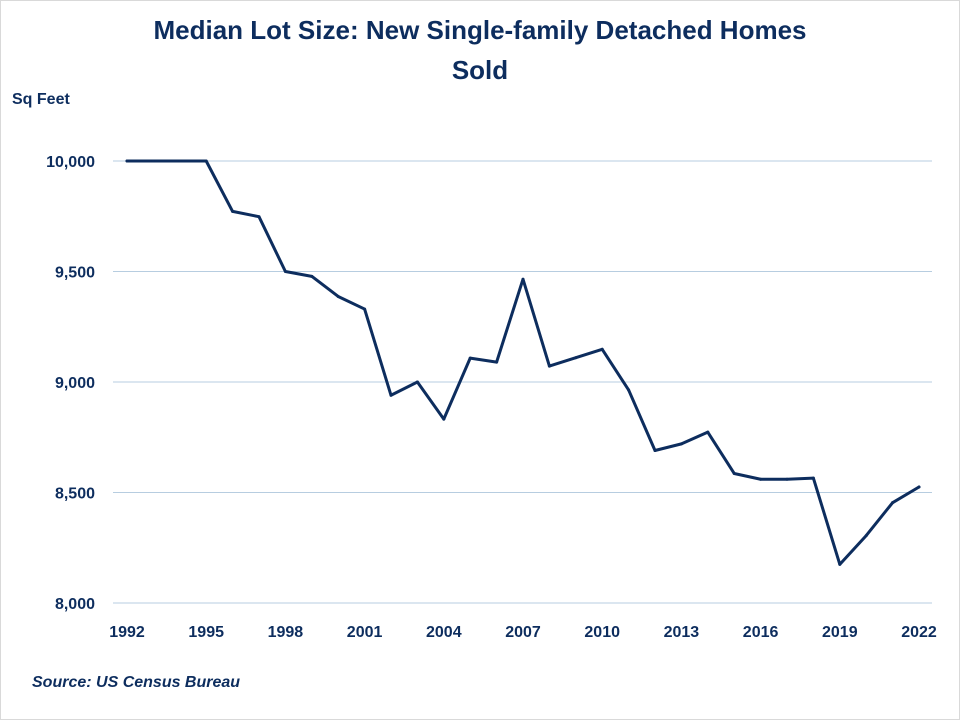 This screenshot has height=720, width=960. What do you see at coordinates (761, 632) in the screenshot?
I see `x-tick-label-2016: 2016` at bounding box center [761, 632].